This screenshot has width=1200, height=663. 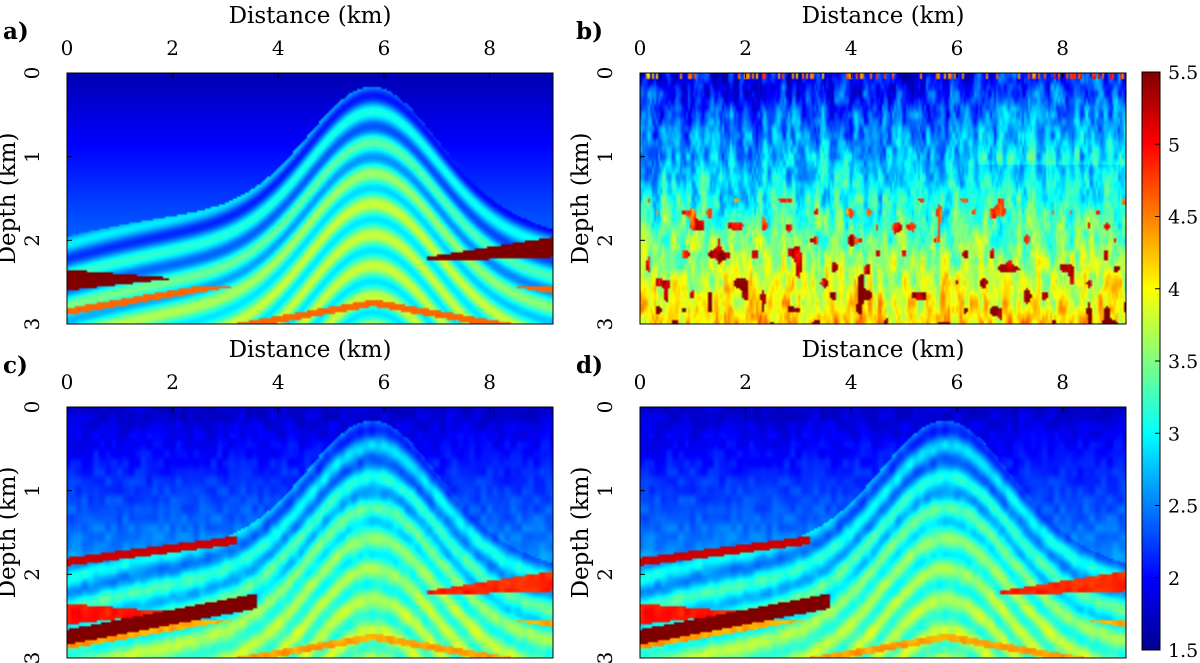 What do you see at coordinates (1183, 651) in the screenshot?
I see `colorbar-tick-label: 1.5` at bounding box center [1183, 651].